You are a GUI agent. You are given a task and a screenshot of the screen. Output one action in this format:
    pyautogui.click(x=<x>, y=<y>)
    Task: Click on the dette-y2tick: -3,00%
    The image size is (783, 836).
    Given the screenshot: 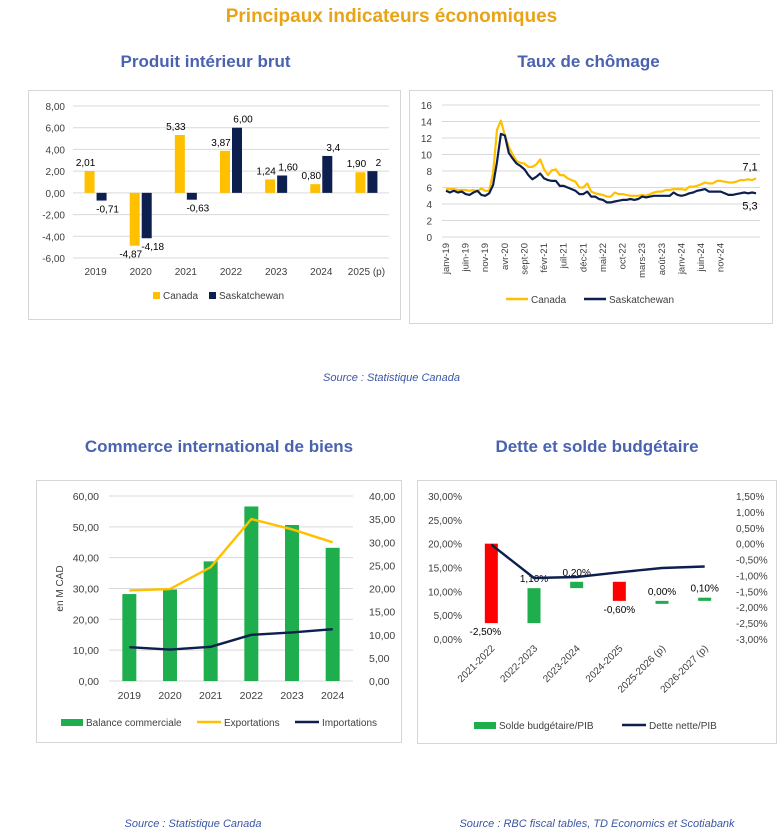 What is the action you would take?
    pyautogui.click(x=752, y=640)
    